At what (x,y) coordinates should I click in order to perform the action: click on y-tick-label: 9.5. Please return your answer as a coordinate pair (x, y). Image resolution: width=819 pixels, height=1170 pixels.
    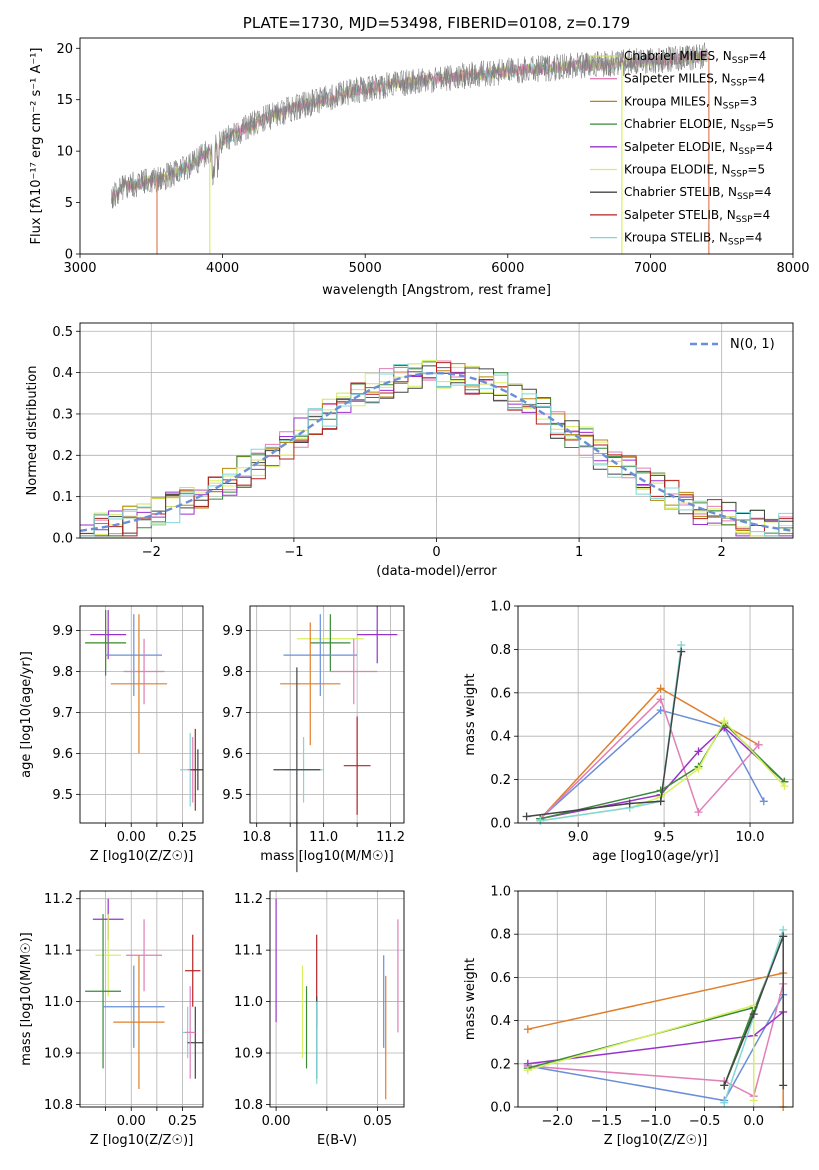
    Looking at the image, I should click on (62, 795).